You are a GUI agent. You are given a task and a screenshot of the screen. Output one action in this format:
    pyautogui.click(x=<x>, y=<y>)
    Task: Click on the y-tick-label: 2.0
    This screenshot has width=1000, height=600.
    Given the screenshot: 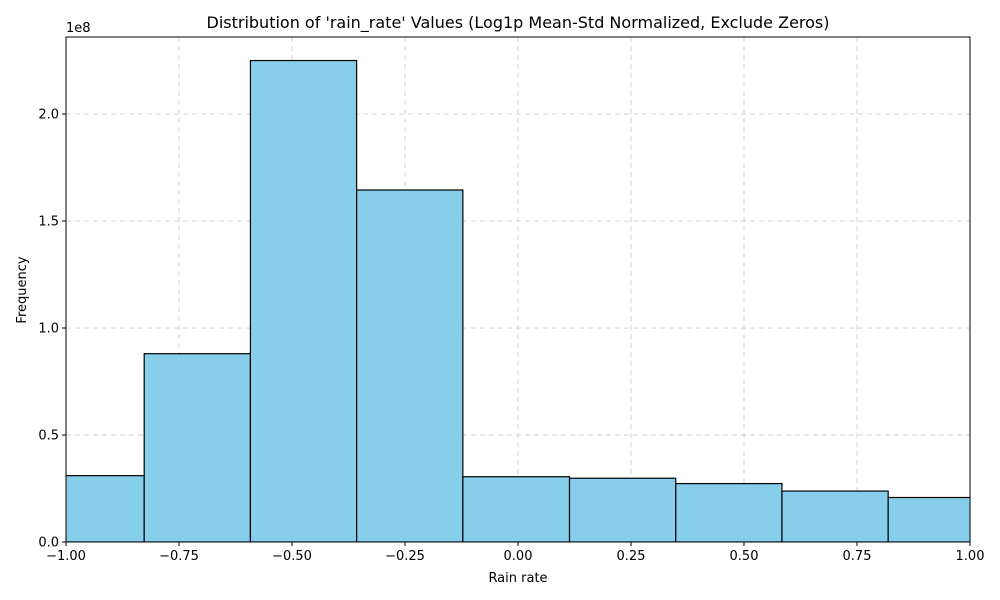 What is the action you would take?
    pyautogui.click(x=48, y=115)
    